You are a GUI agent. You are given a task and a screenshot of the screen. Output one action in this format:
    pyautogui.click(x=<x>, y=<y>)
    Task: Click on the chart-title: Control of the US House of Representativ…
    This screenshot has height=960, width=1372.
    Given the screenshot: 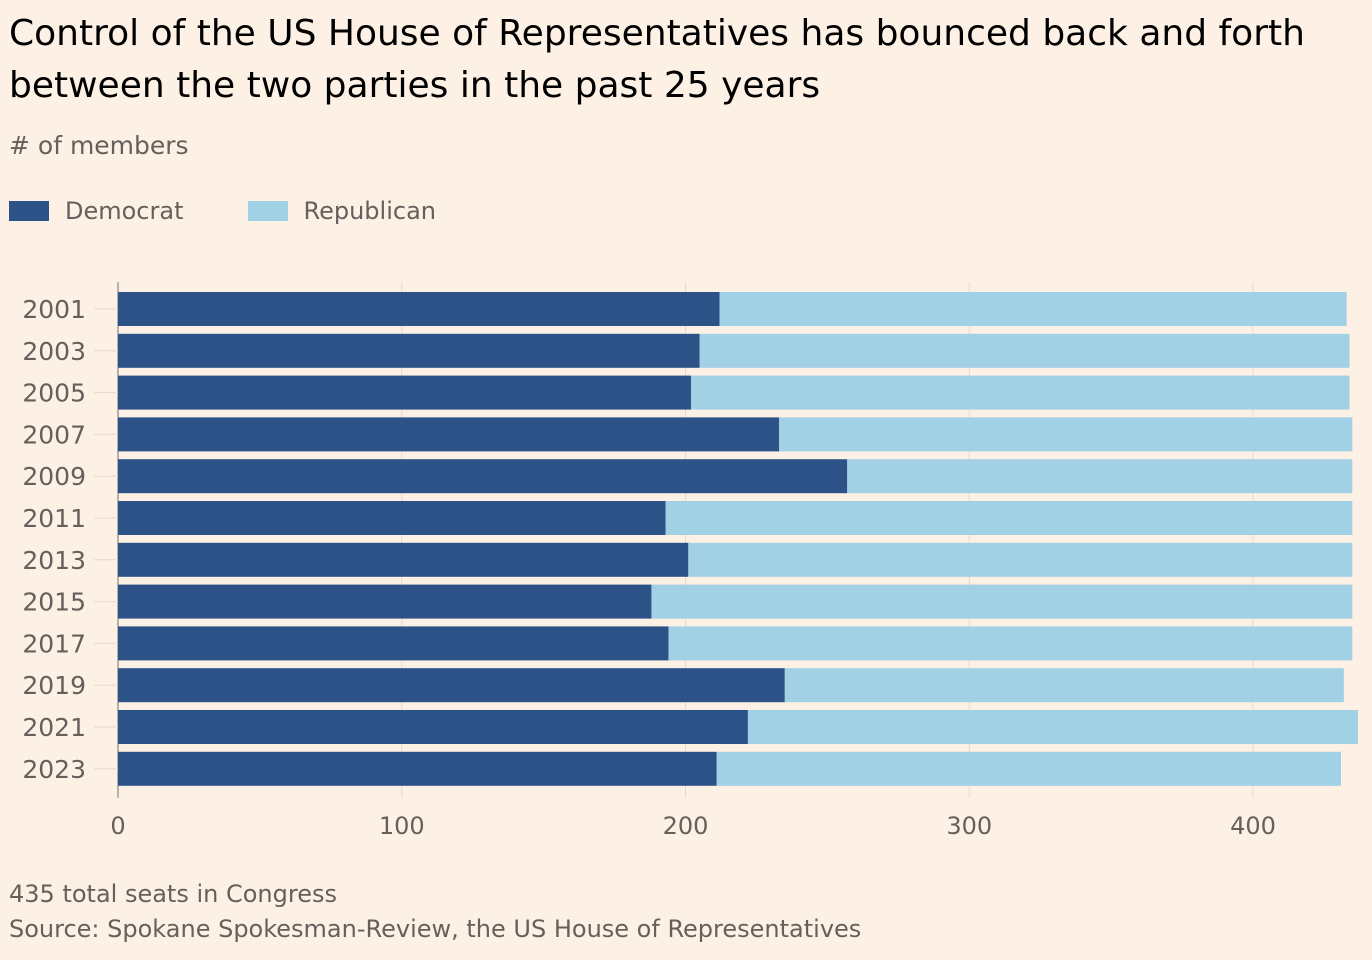 What is the action you would take?
    pyautogui.click(x=657, y=59)
    